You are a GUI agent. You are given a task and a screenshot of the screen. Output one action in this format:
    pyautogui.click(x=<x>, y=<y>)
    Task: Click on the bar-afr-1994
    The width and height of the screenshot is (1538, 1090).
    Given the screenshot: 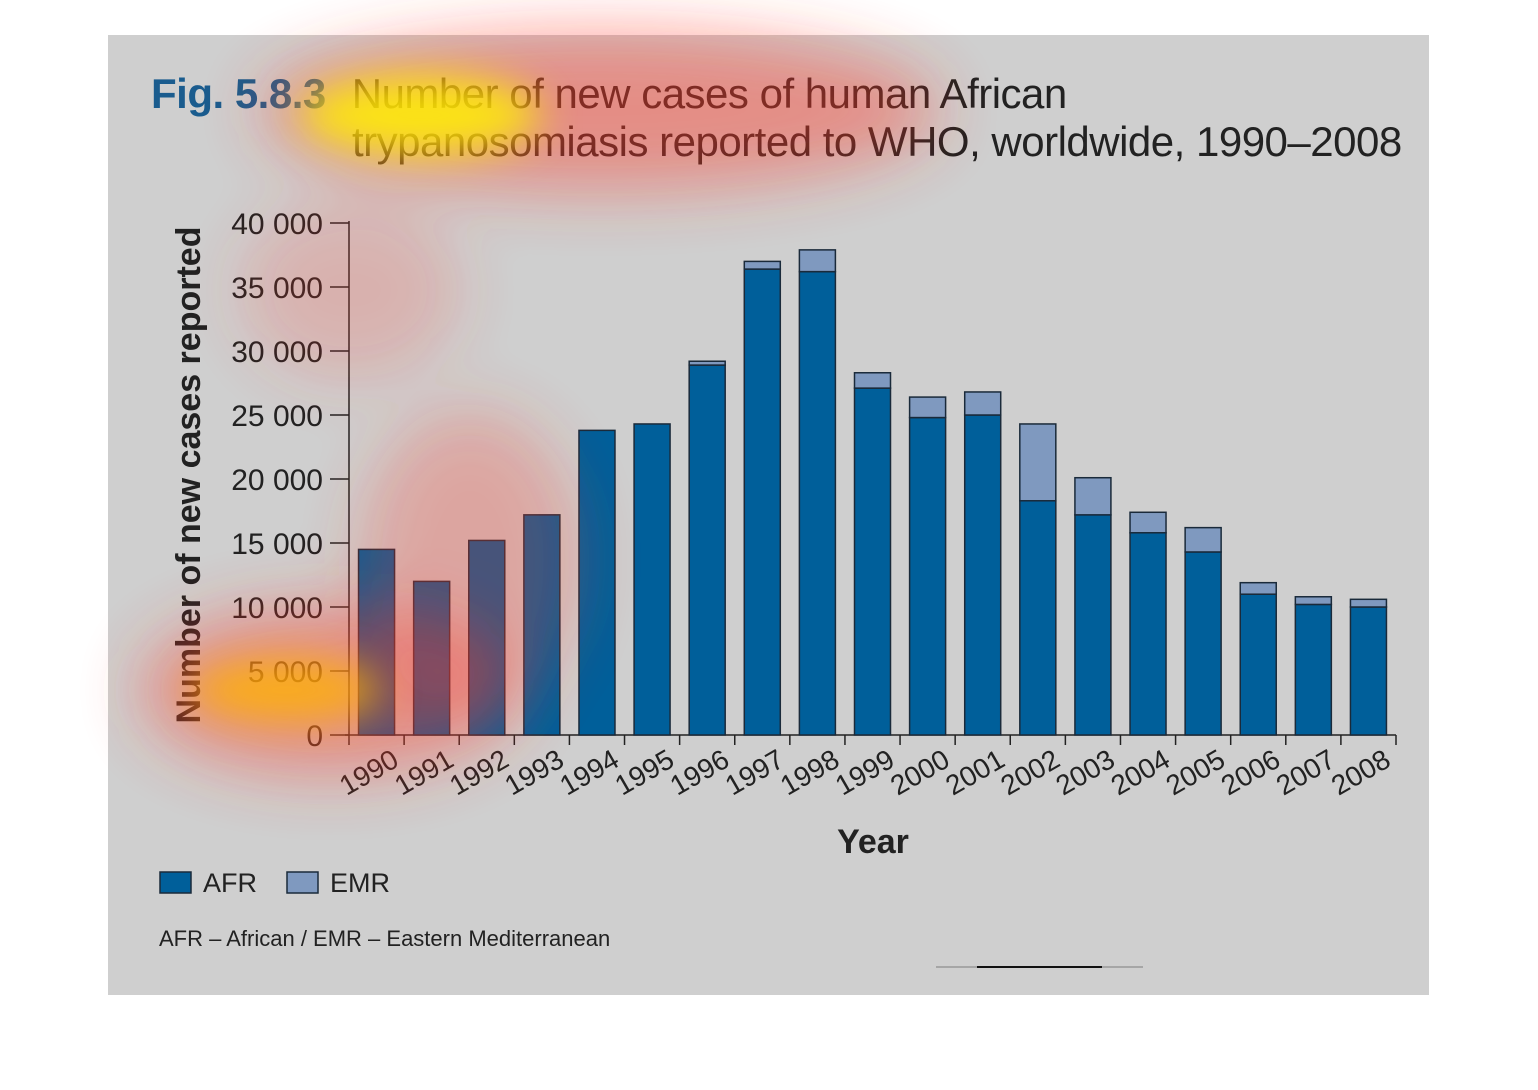 What is the action you would take?
    pyautogui.click(x=597, y=582)
    